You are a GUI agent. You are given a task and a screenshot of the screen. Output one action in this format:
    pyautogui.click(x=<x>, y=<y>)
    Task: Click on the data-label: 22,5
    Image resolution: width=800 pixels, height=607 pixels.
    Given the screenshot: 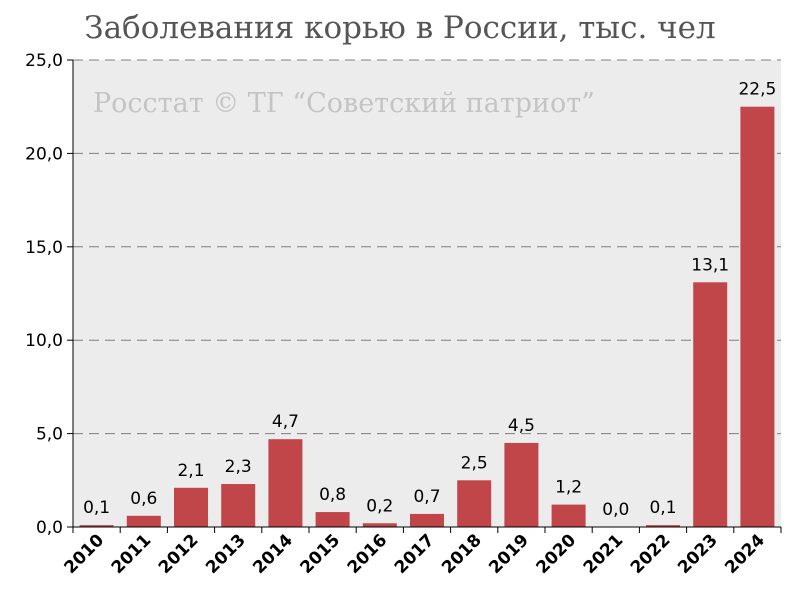 What is the action you would take?
    pyautogui.click(x=757, y=90)
    